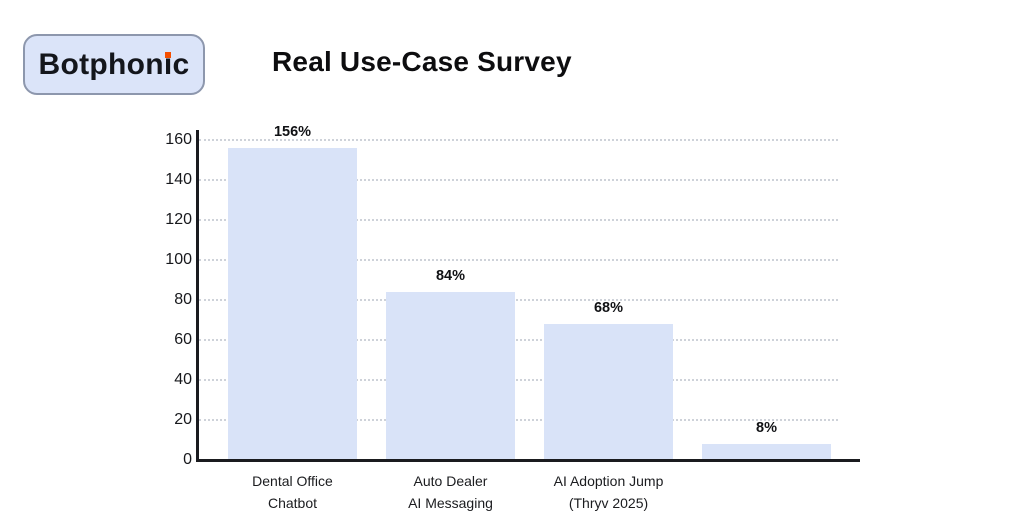 This screenshot has width=1030, height=532. Describe the element at coordinates (450, 492) in the screenshot. I see `category-label: Auto Dealer AI Messaging` at that location.